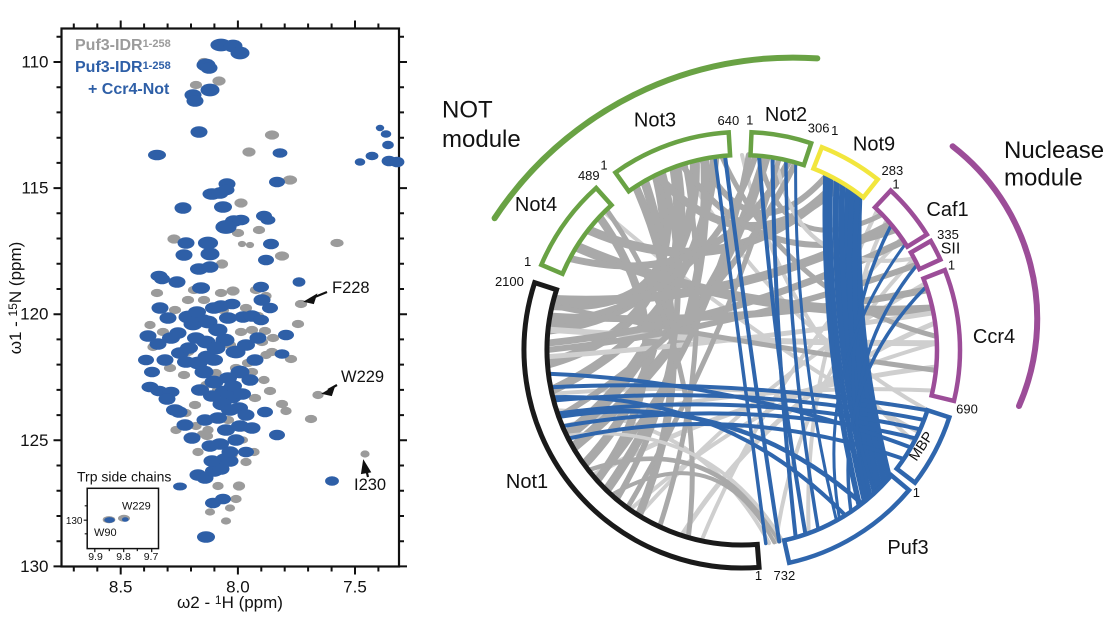 This screenshot has height=623, width=1116. I want to click on svg-text: Not3, so click(655, 121).